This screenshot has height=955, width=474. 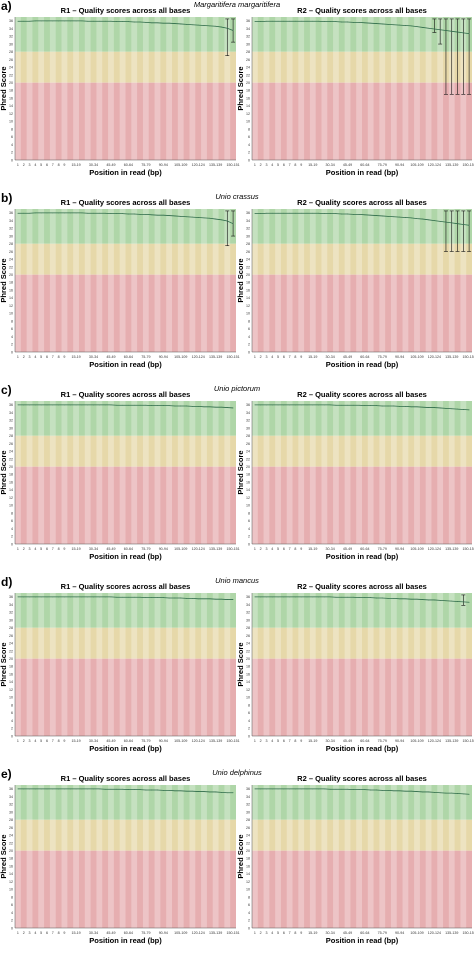 I want to click on species-label: Unio crassus, so click(x=237, y=196).